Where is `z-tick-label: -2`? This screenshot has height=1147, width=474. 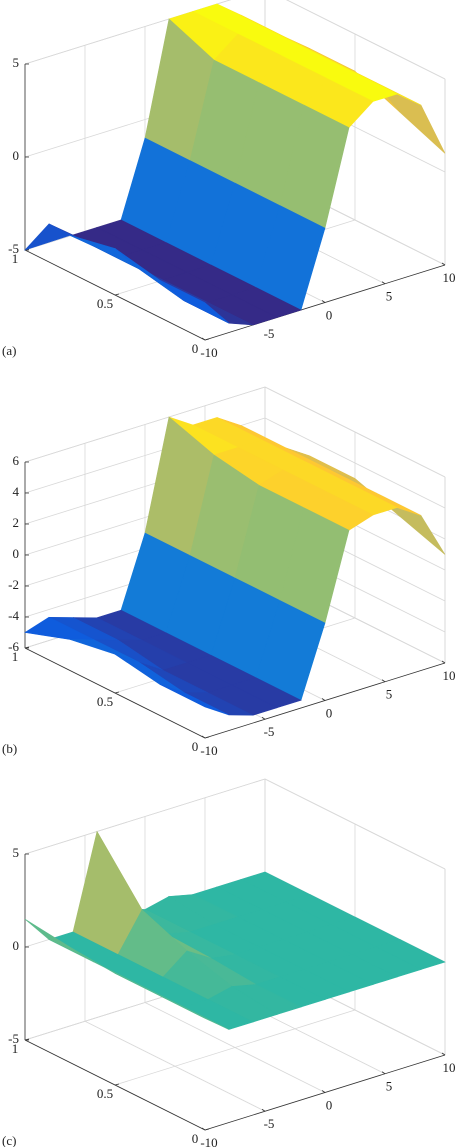 z-tick-label: -2 is located at coordinates (13, 584).